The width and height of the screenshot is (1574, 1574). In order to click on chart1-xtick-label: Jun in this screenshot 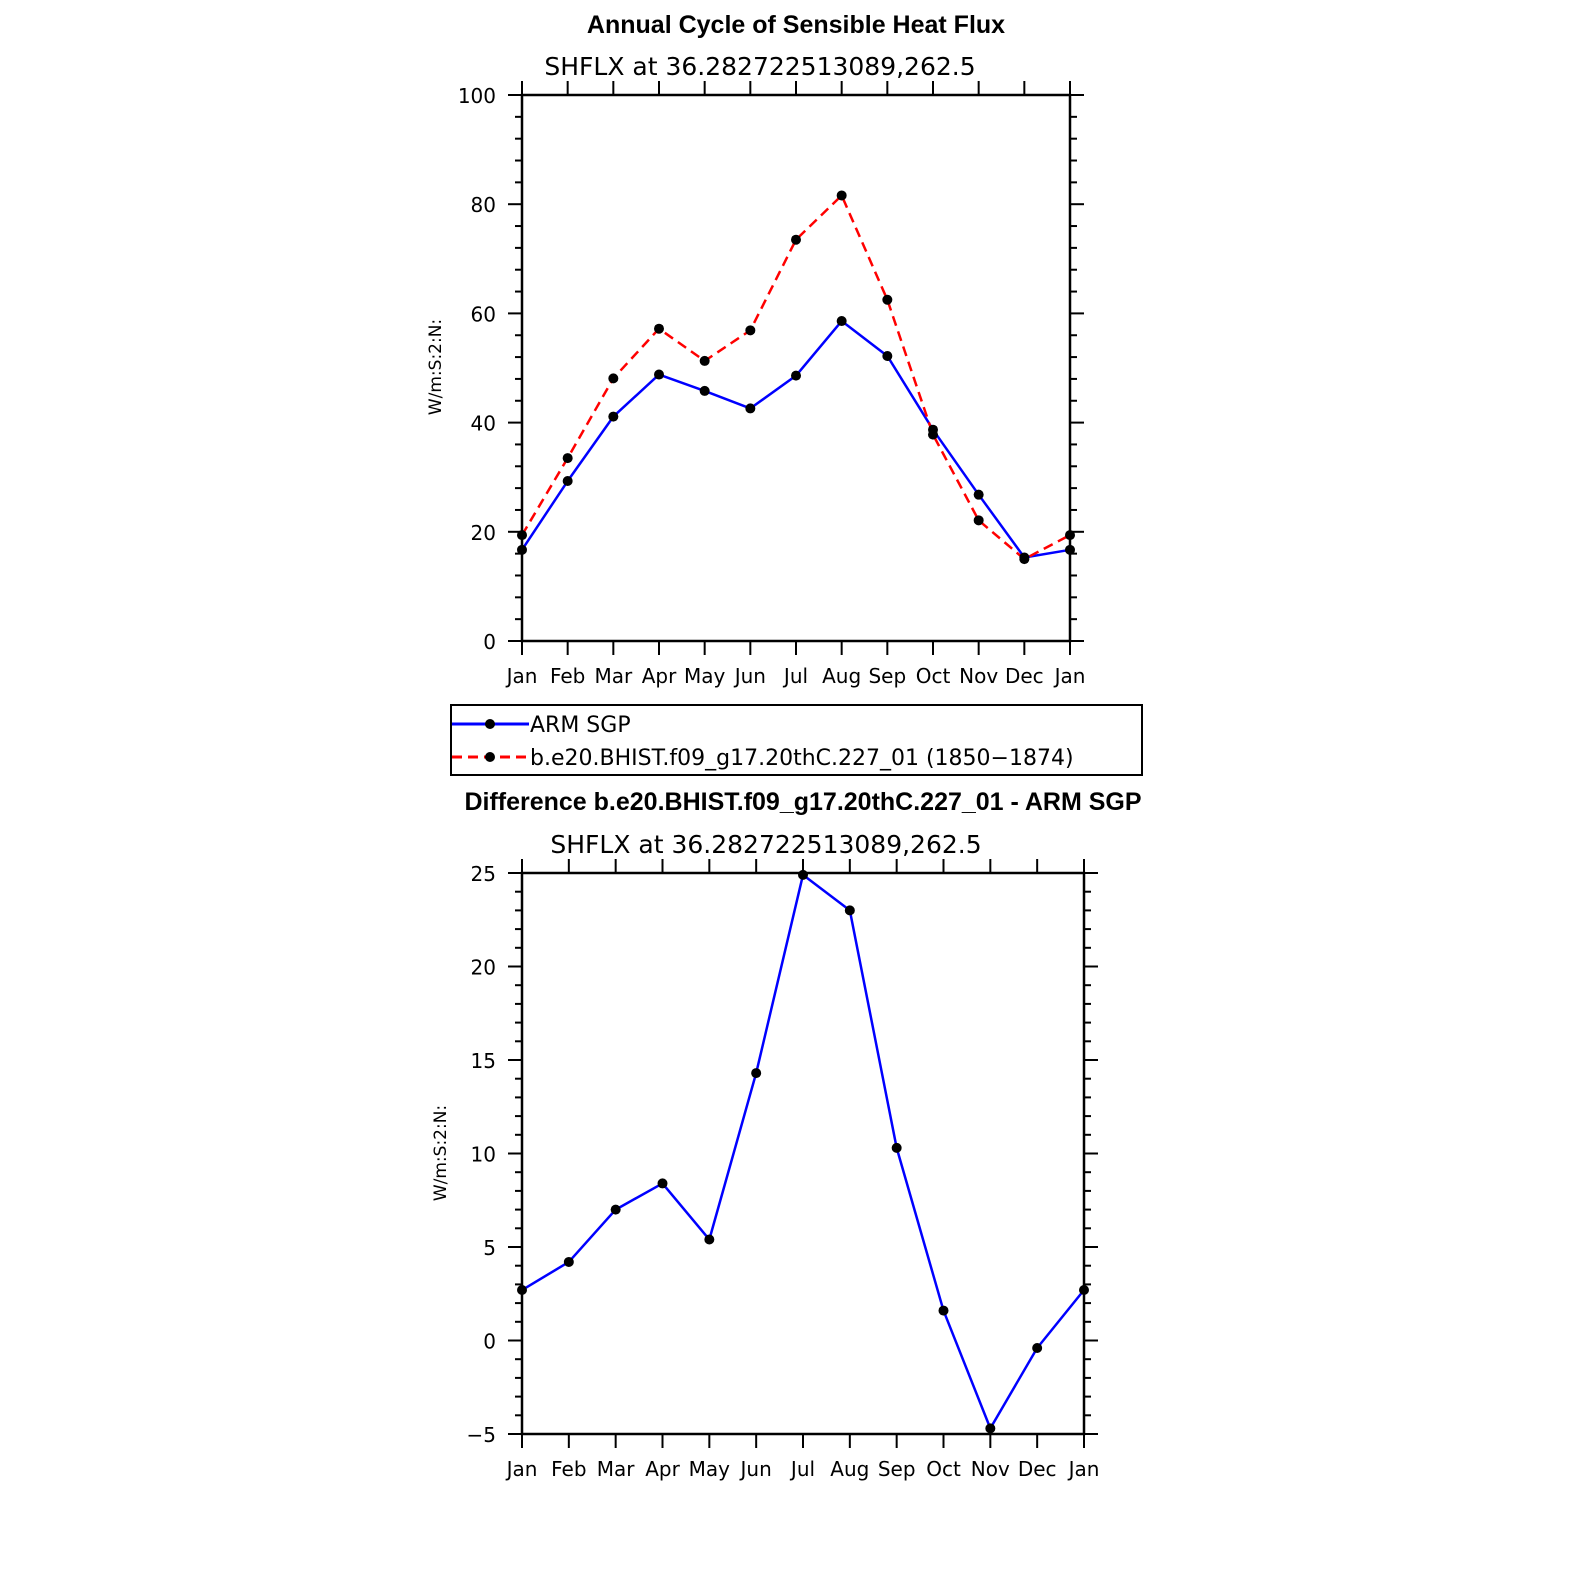, I will do `click(749, 676)`.